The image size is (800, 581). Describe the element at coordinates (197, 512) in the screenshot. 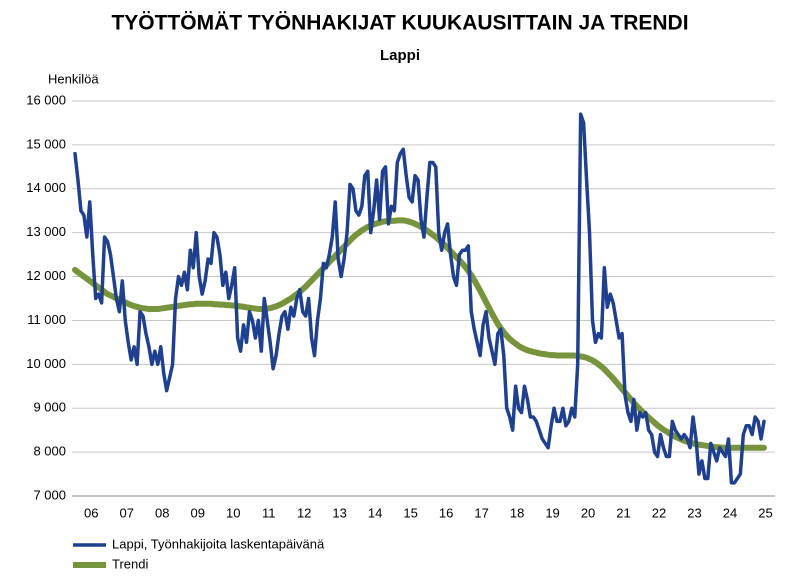

I see `x-tick-label: 09` at that location.